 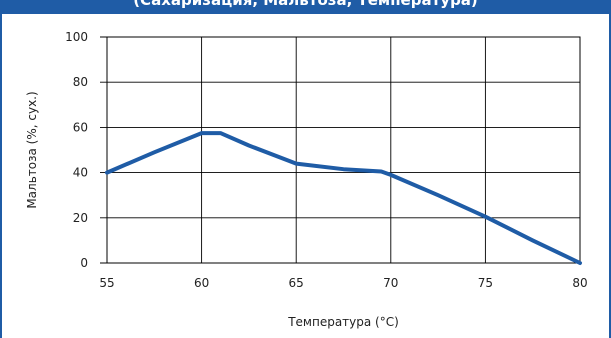 I want to click on y-tick-label-0: 0, so click(x=84, y=263).